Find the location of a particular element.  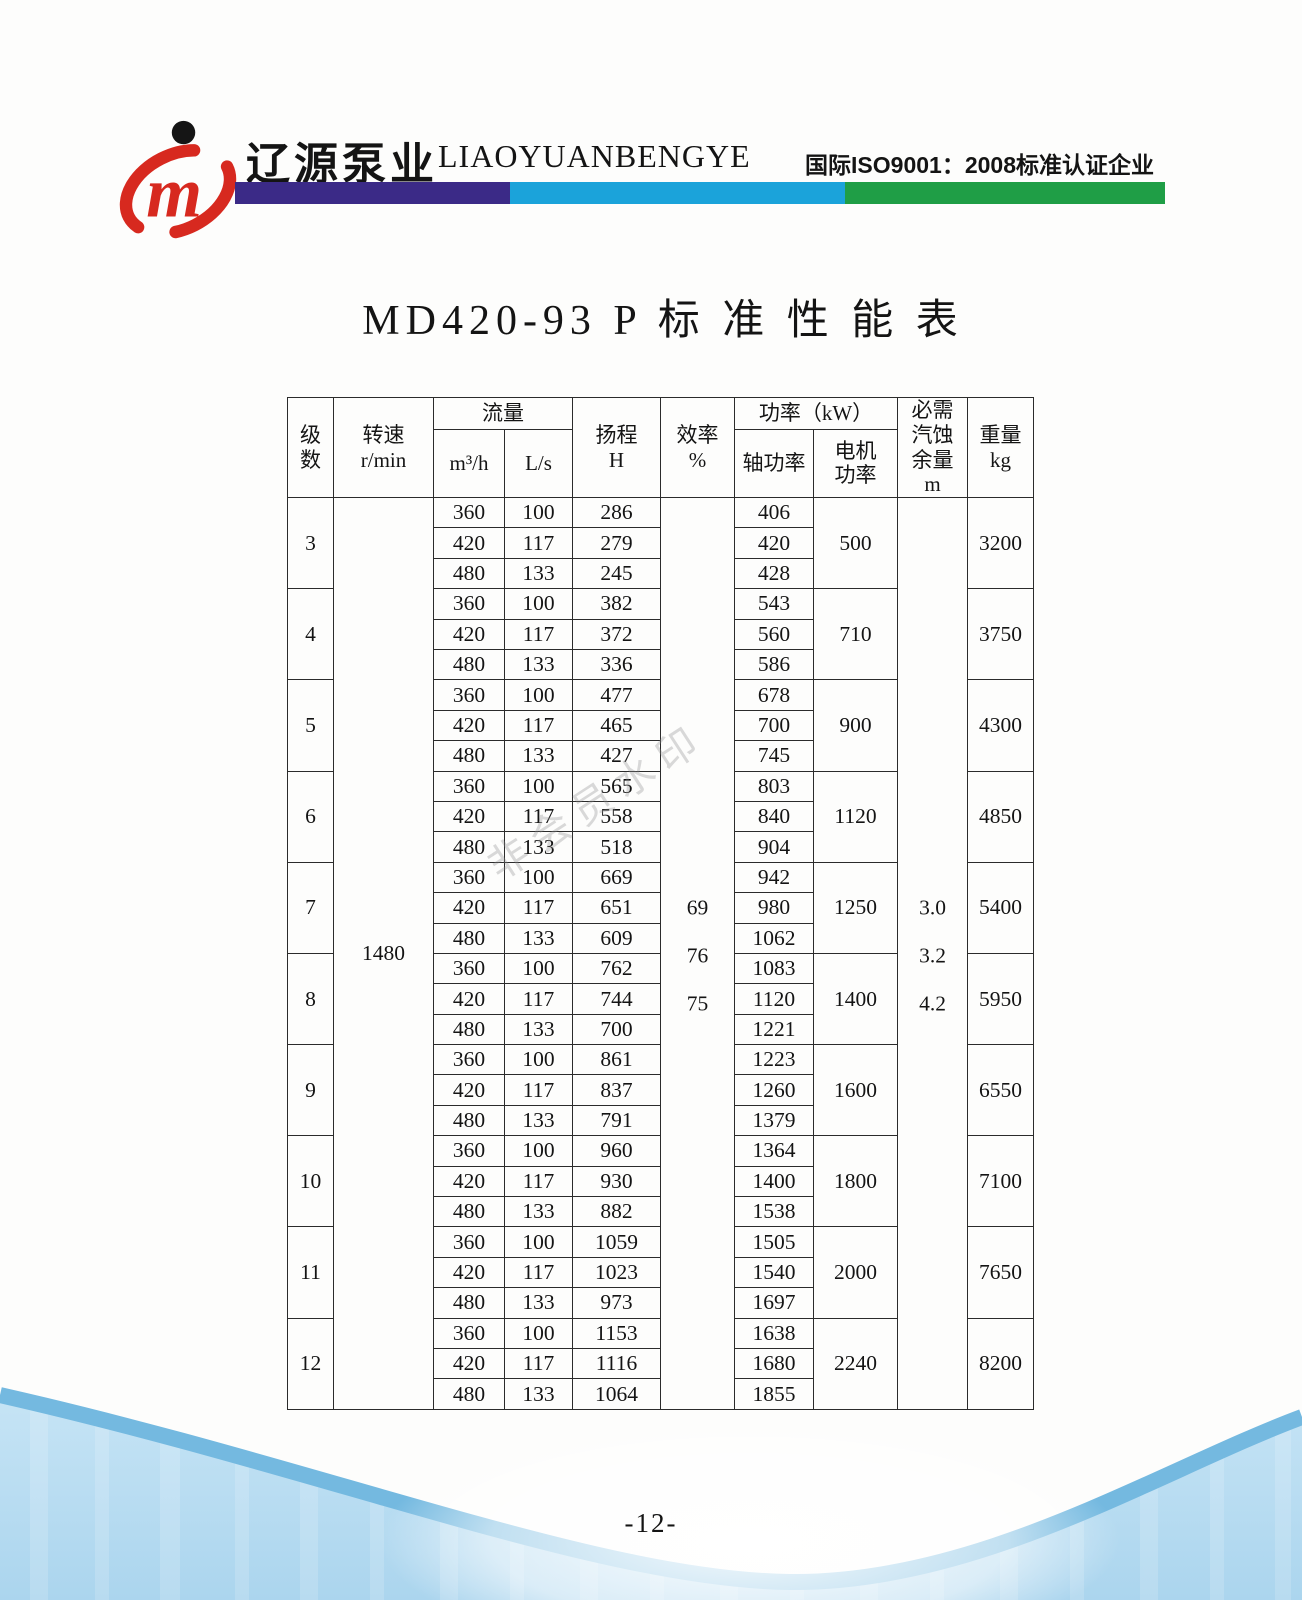

shaft-power-cell: 980 is located at coordinates (774, 908).